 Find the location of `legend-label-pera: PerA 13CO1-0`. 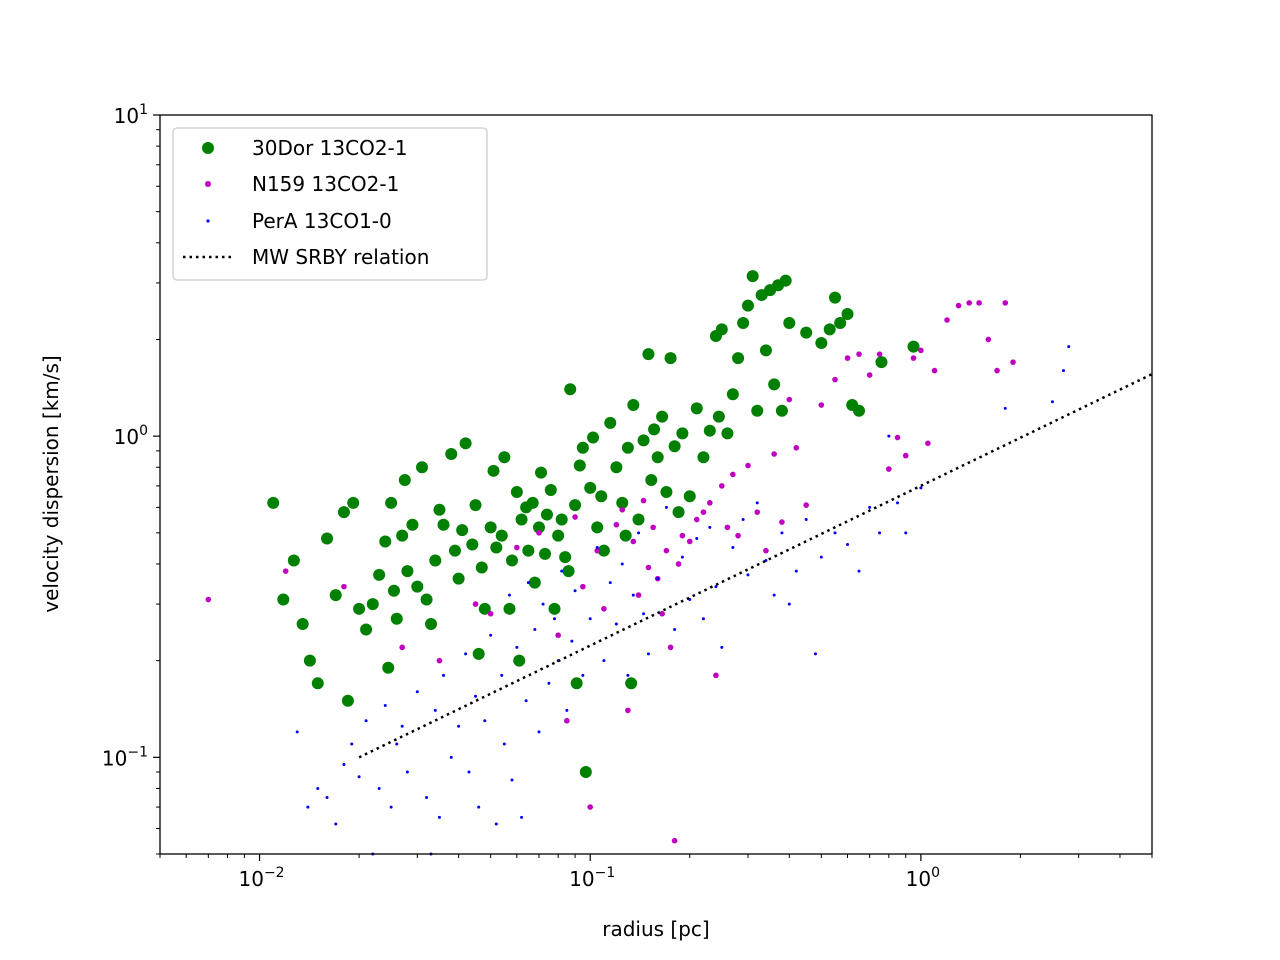

legend-label-pera: PerA 13CO1-0 is located at coordinates (322, 221).